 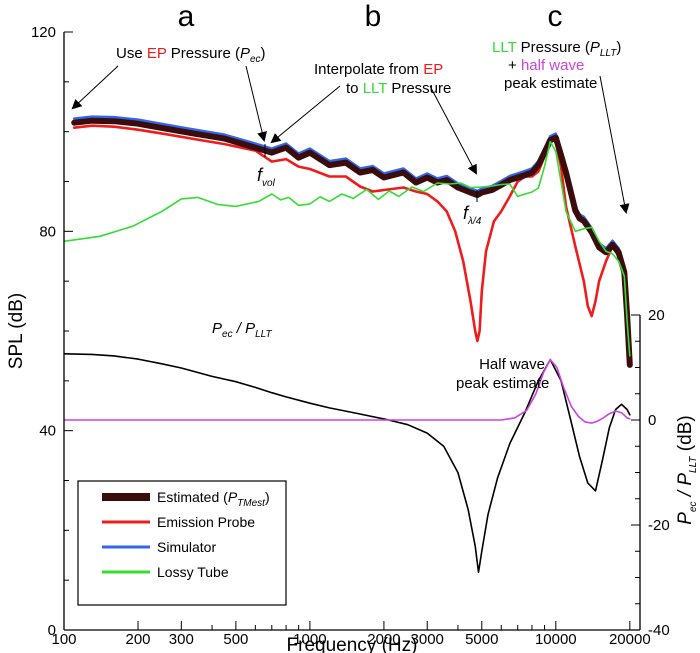 What do you see at coordinates (233, 497) in the screenshot?
I see `legend-est-p: P` at bounding box center [233, 497].